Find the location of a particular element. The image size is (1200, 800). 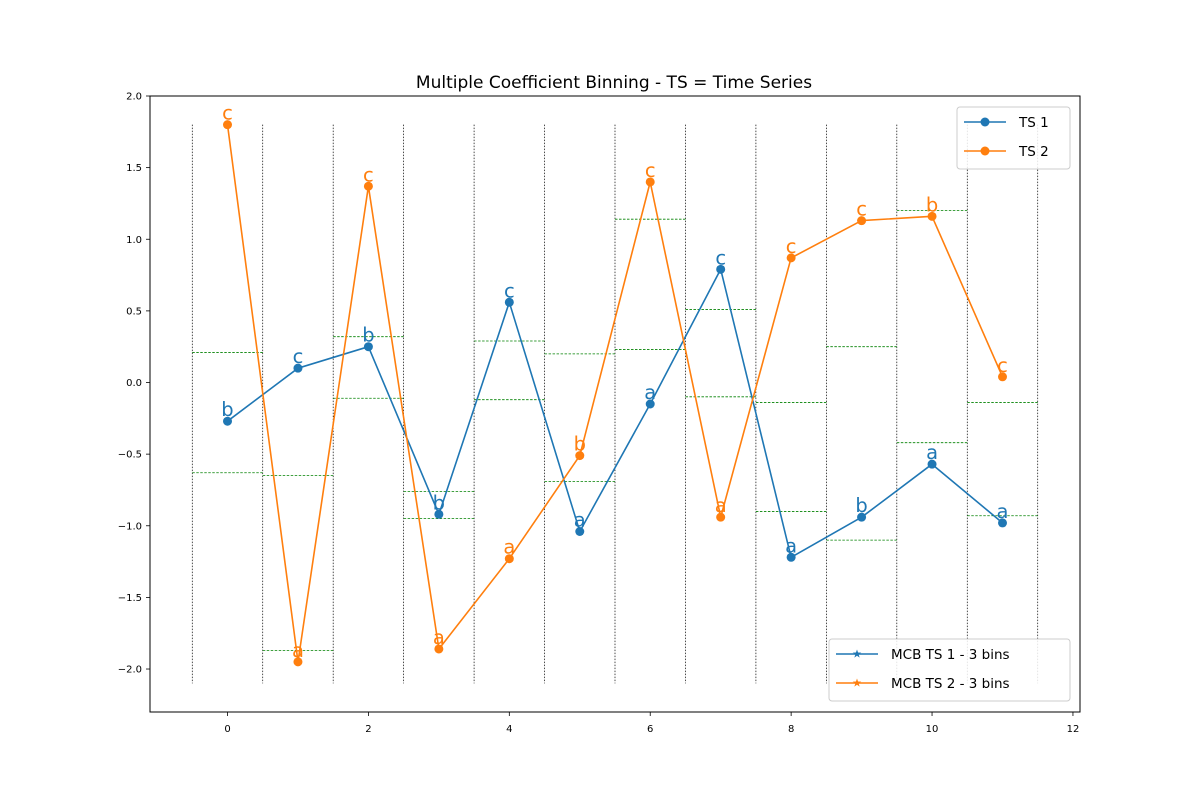

legend-label: TS 1 is located at coordinates (1033, 123).